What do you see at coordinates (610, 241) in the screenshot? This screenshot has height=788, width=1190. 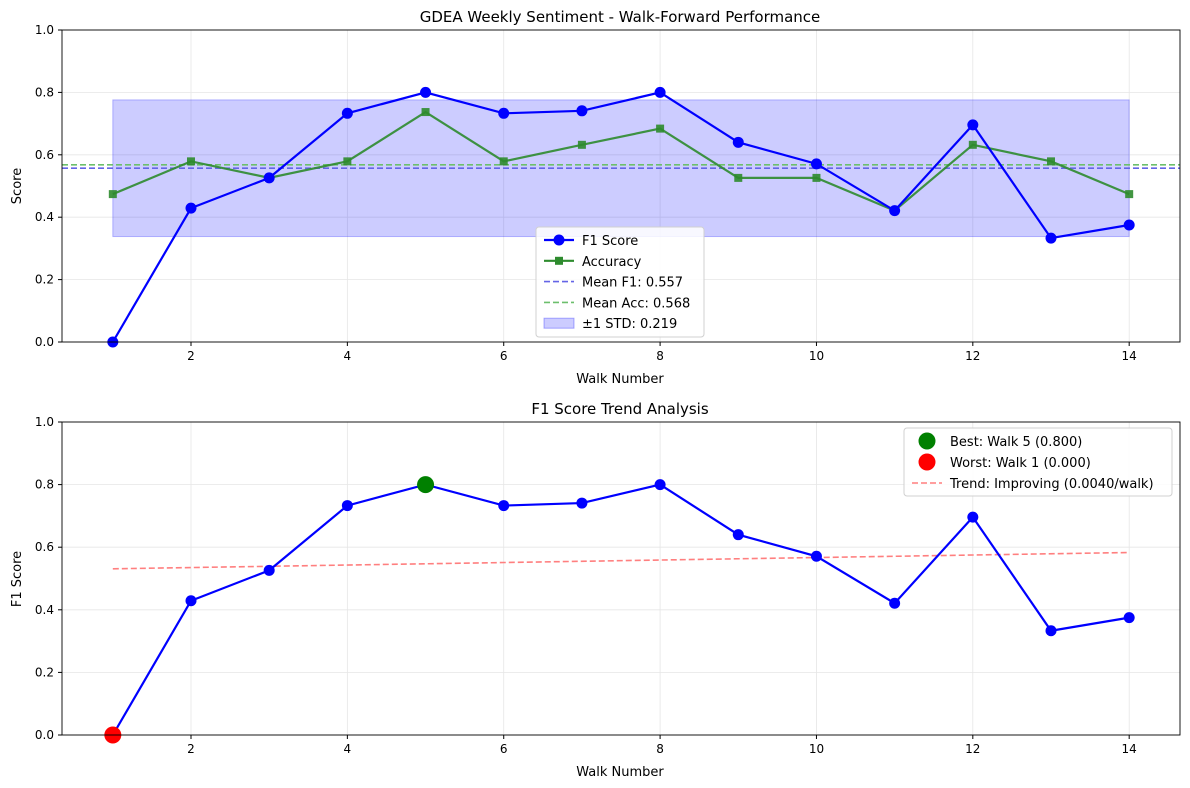 I see `legend-label: F1 Score` at bounding box center [610, 241].